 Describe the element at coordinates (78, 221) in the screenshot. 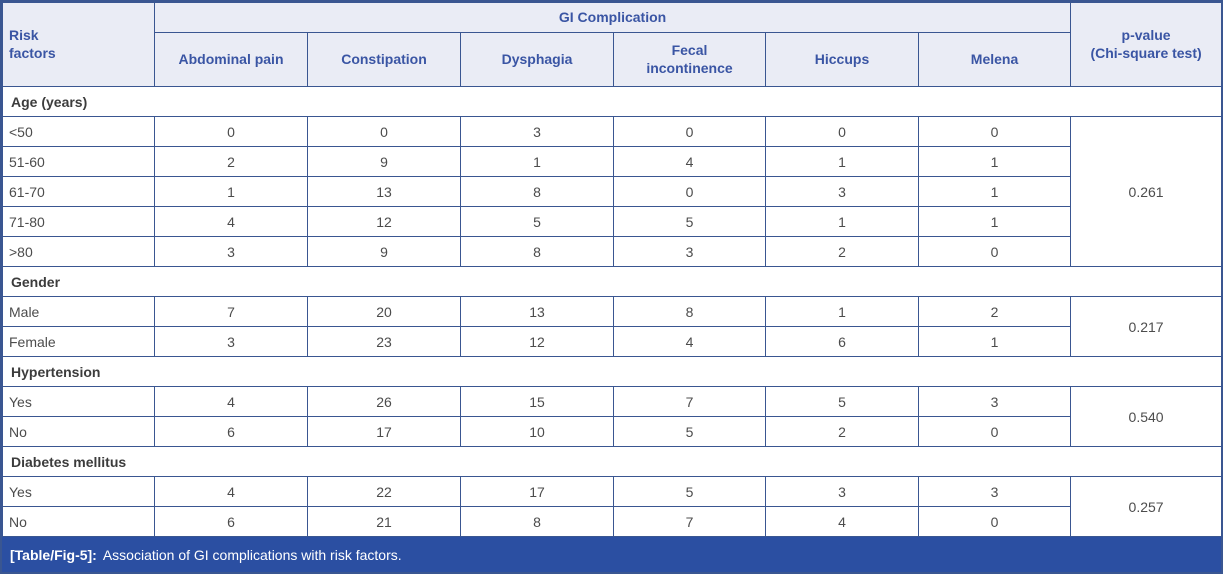

I see `row-label: 71-80` at that location.